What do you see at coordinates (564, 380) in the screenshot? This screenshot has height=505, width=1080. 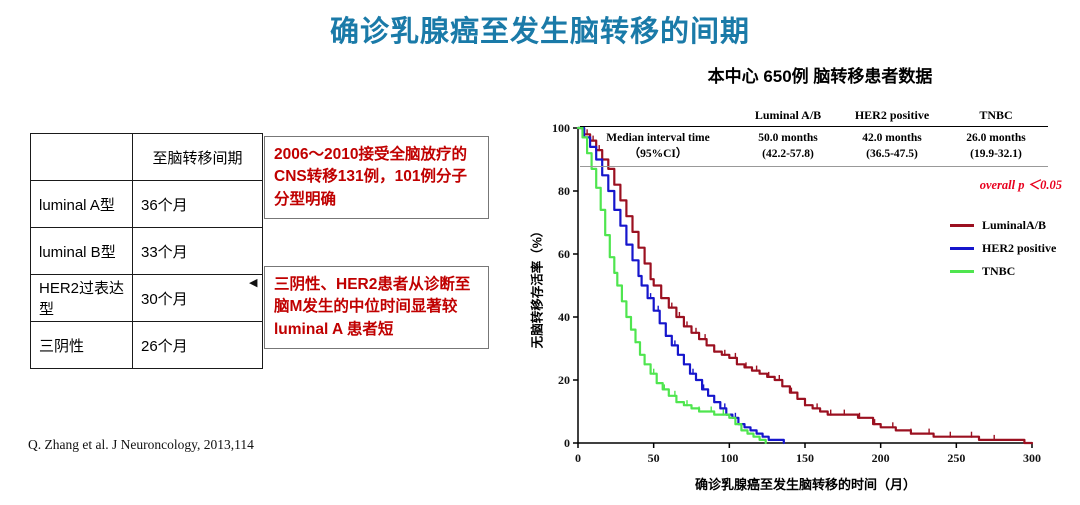 I see `svg-text: 20` at bounding box center [564, 380].